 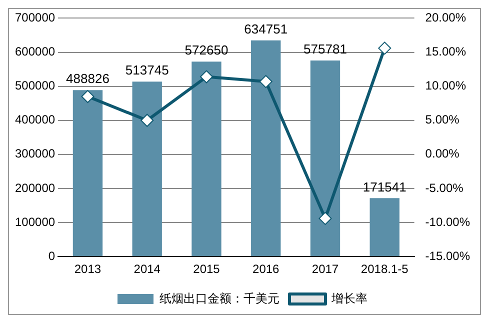 What do you see at coordinates (88, 78) in the screenshot?
I see `data-label: 488826` at bounding box center [88, 78].